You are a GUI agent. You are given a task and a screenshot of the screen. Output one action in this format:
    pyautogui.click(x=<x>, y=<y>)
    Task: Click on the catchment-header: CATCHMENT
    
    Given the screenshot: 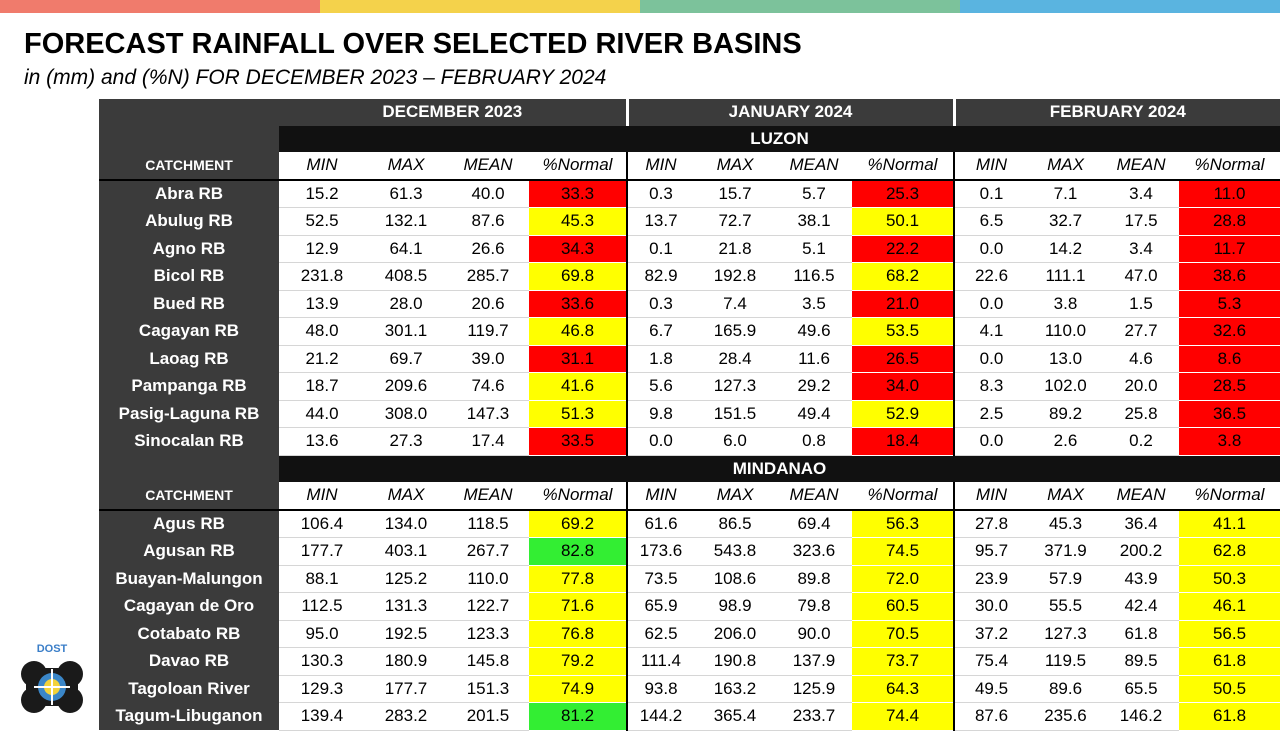 What is the action you would take?
    pyautogui.click(x=189, y=496)
    